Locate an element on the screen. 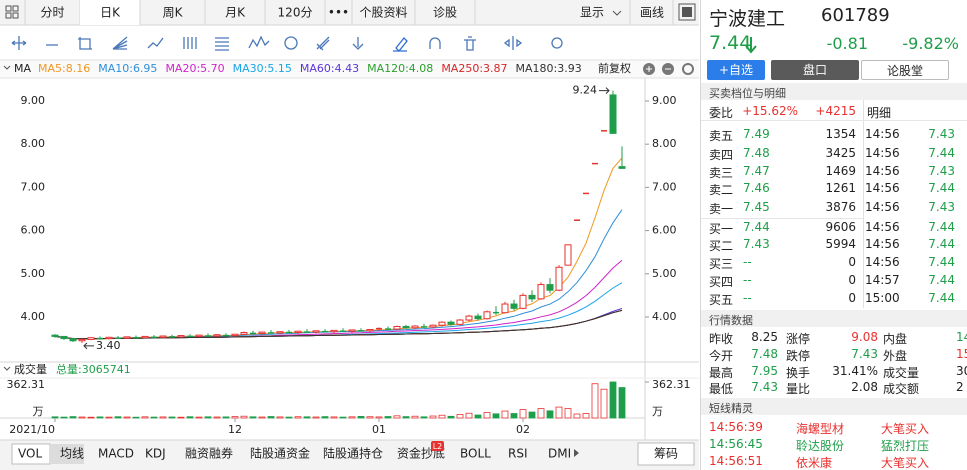 This screenshot has height=470, width=967. y-tick-label: 9.00 is located at coordinates (33, 100).